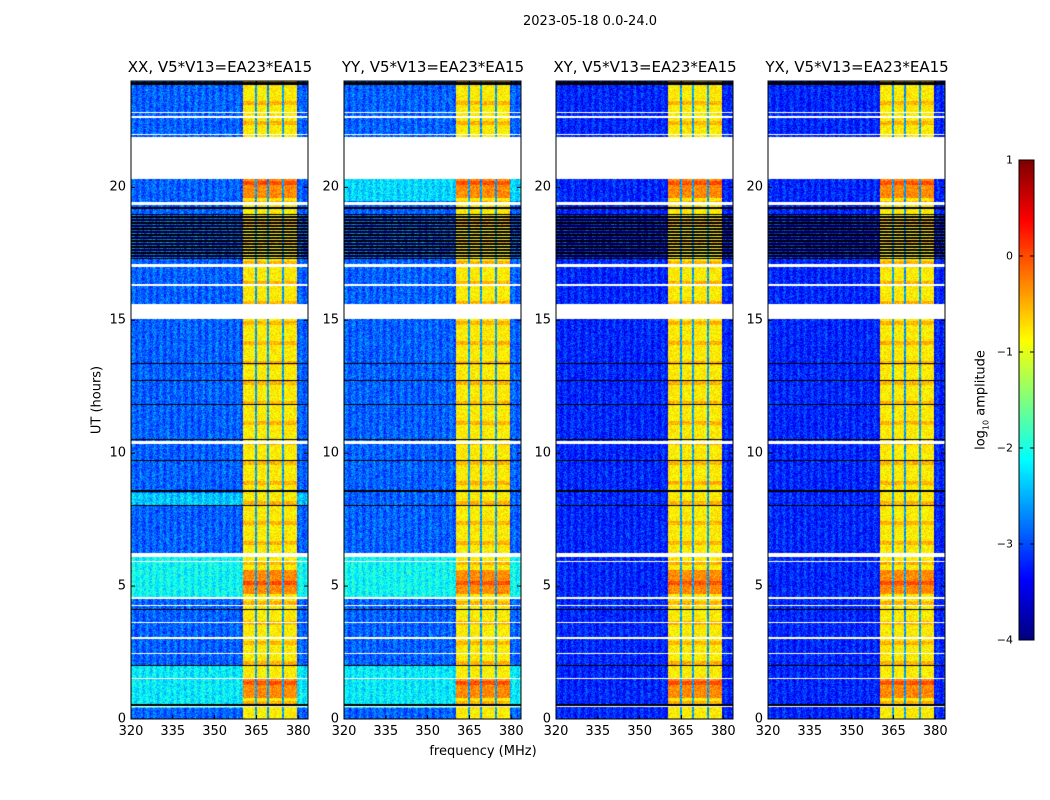 The image size is (1050, 800). I want to click on spectrogram-panel-xy, so click(644, 400).